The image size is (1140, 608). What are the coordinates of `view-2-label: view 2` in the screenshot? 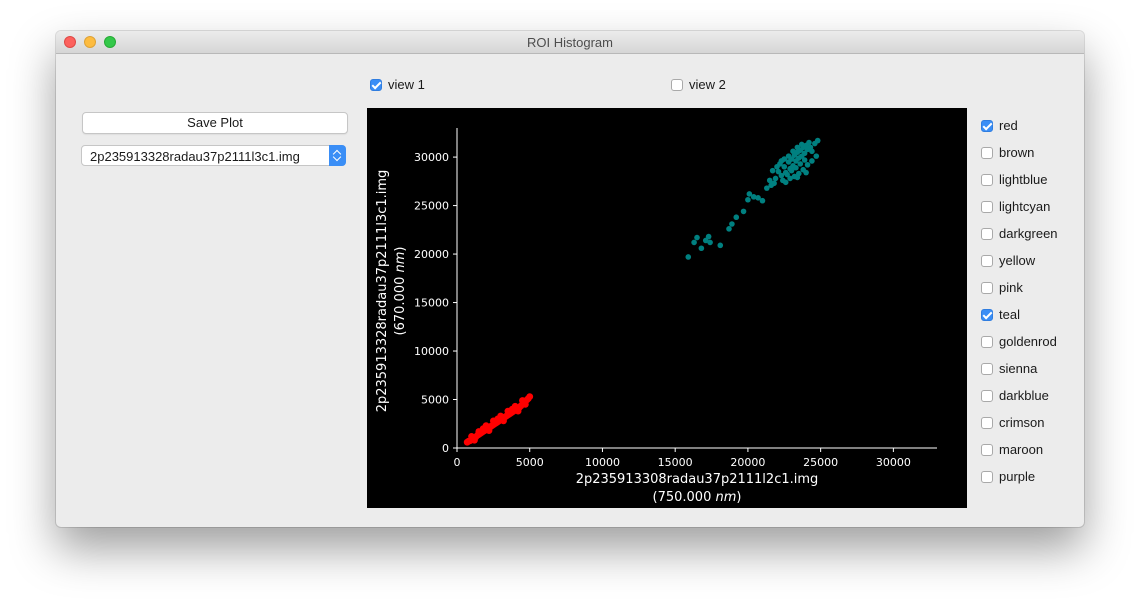 It's located at (707, 84).